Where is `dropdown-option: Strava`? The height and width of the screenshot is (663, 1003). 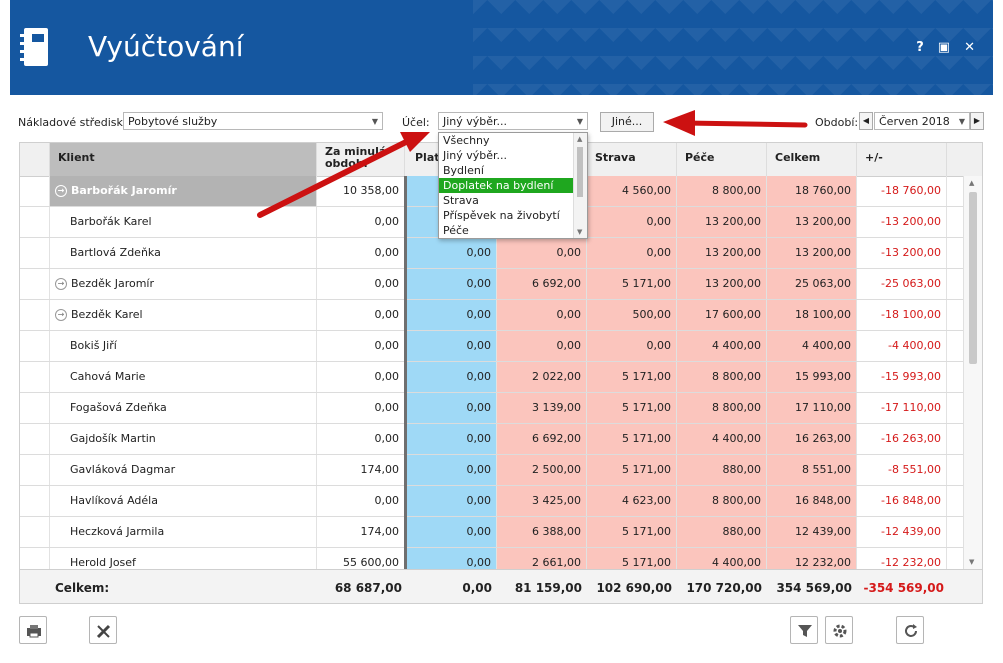 dropdown-option: Strava is located at coordinates (461, 200).